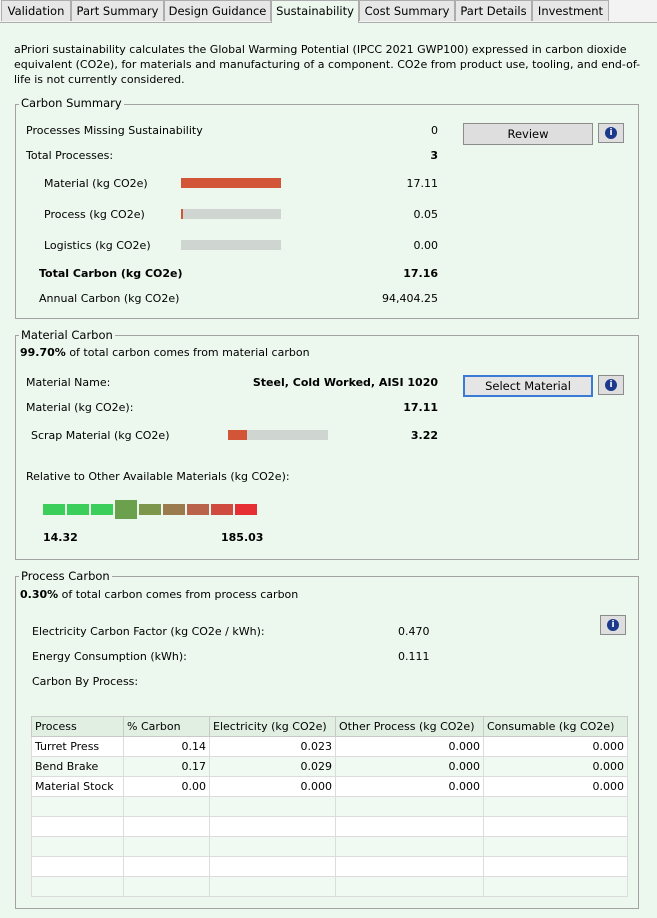 This screenshot has height=918, width=657. What do you see at coordinates (426, 214) in the screenshot?
I see `process-co2-value: 0.05` at bounding box center [426, 214].